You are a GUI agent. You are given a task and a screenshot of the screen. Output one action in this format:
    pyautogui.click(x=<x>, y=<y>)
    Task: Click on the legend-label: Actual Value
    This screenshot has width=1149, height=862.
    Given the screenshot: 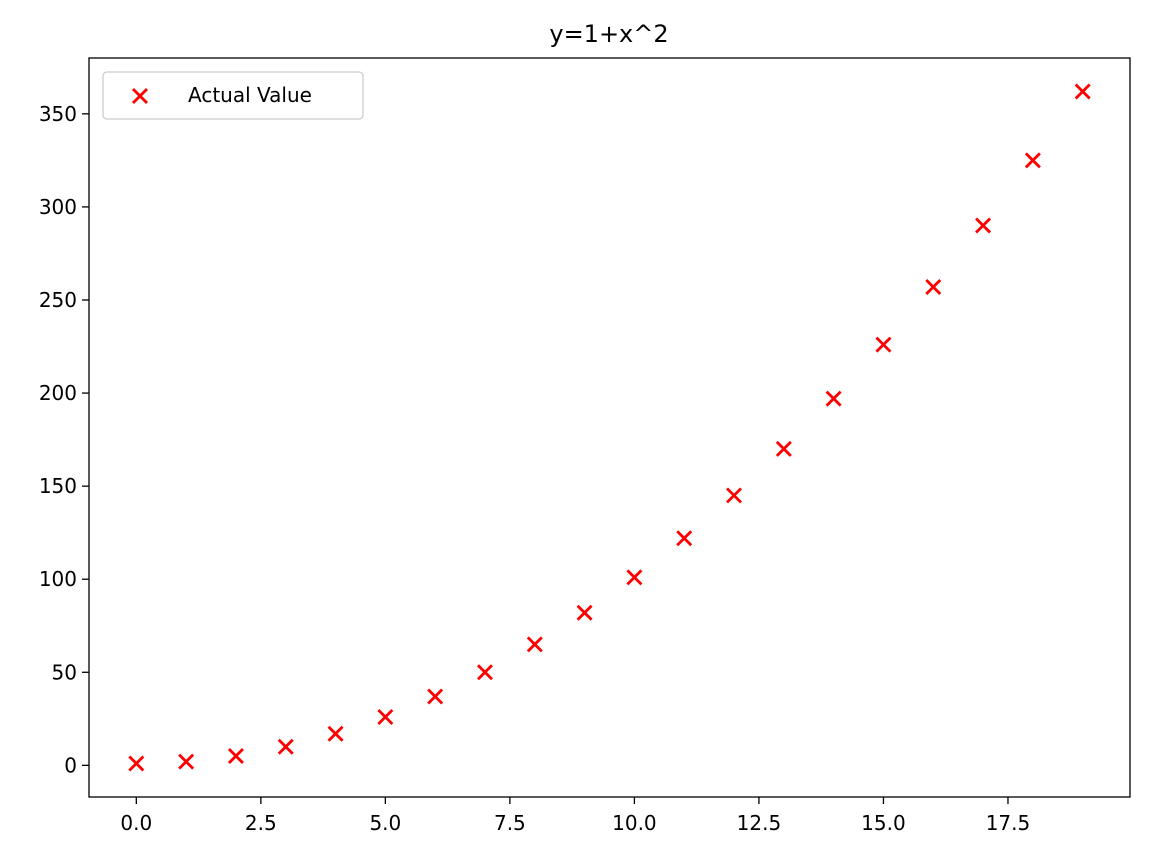 What is the action you would take?
    pyautogui.click(x=250, y=95)
    